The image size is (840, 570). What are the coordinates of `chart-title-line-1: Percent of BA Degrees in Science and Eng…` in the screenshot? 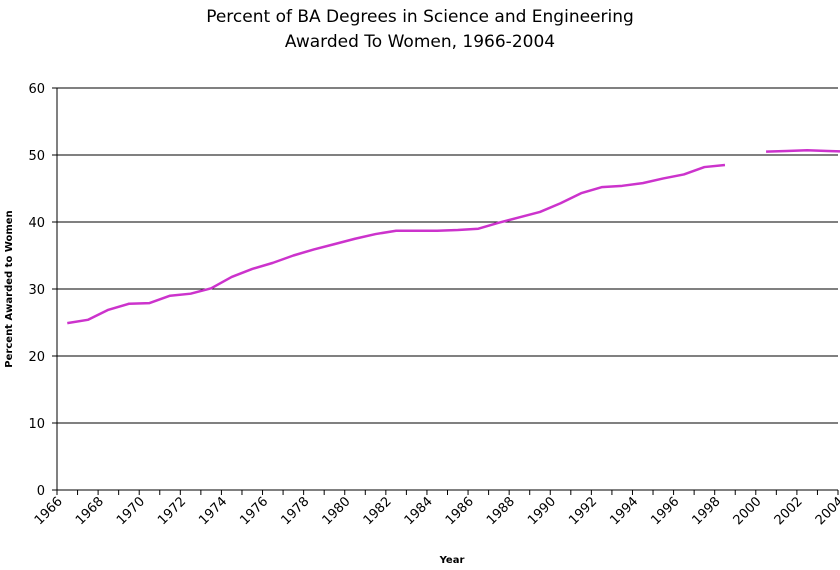 It's located at (420, 17).